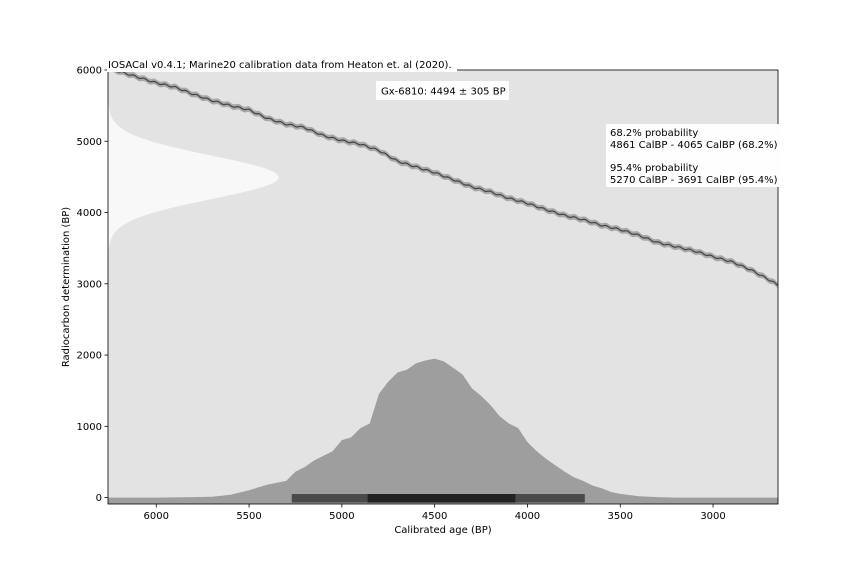 Image resolution: width=864 pixels, height=576 pixels. Describe the element at coordinates (66, 287) in the screenshot. I see `y-axis-label: Radiocarbon determination (BP)` at that location.